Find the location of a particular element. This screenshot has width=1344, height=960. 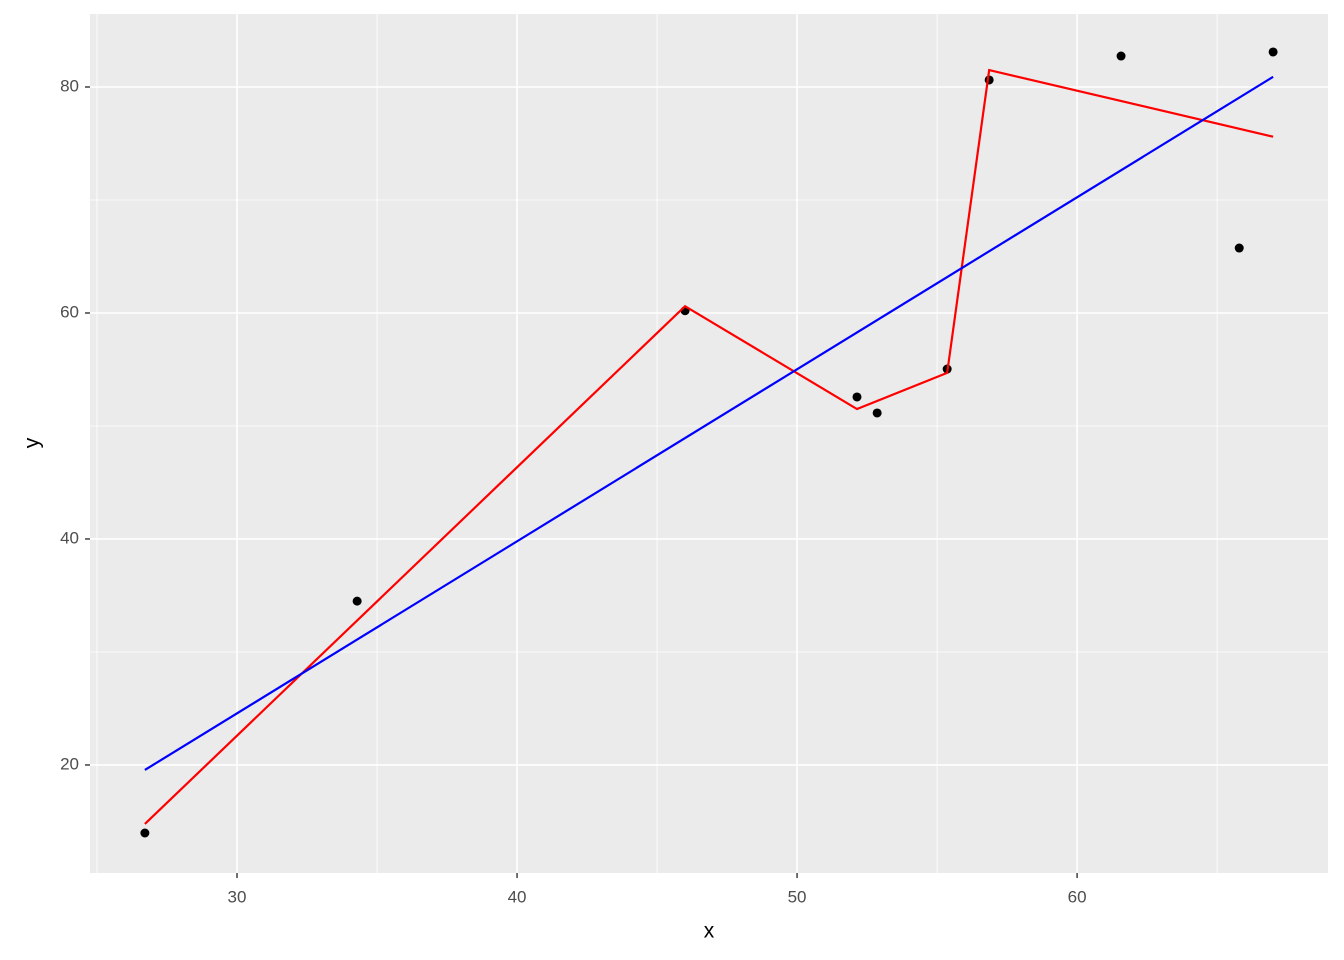

x-tick-label: 50 is located at coordinates (797, 896).